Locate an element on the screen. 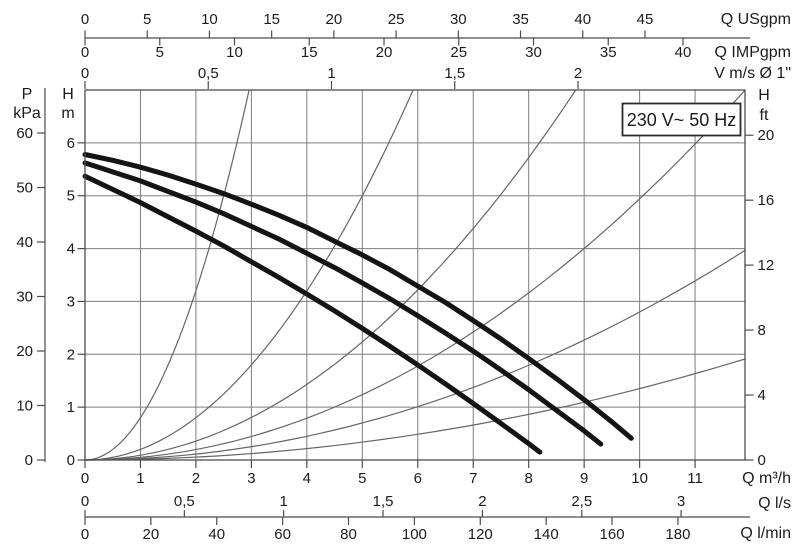 The image size is (794, 554). tick-label-lmin: 40 is located at coordinates (216, 534).